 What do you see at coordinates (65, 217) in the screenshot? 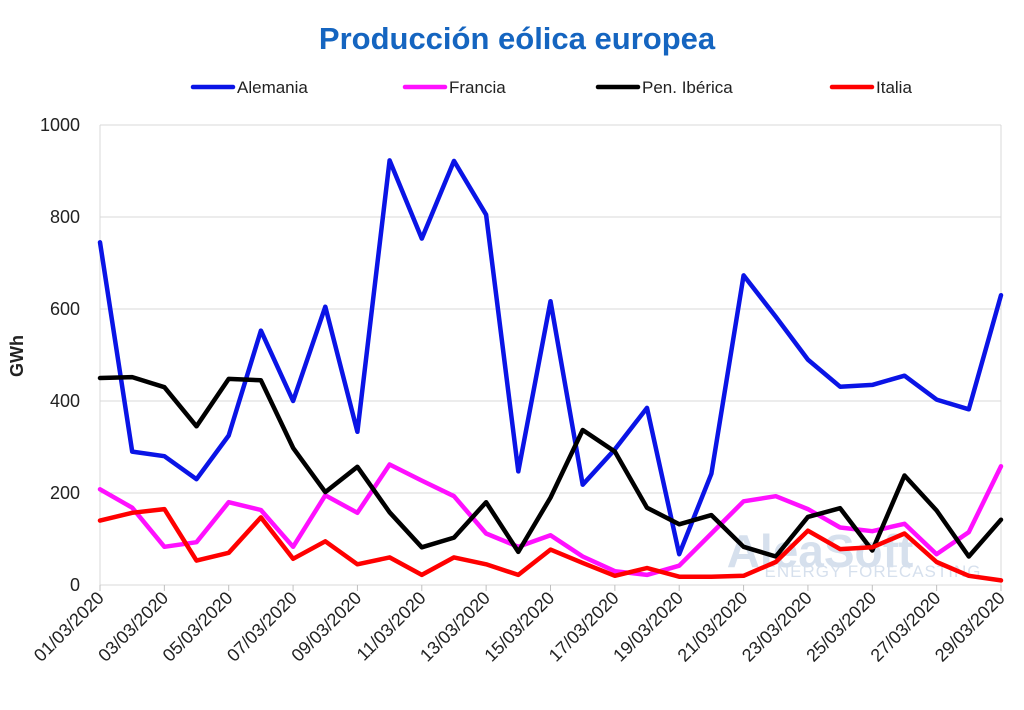
I see `y-tick-label: 800` at bounding box center [65, 217].